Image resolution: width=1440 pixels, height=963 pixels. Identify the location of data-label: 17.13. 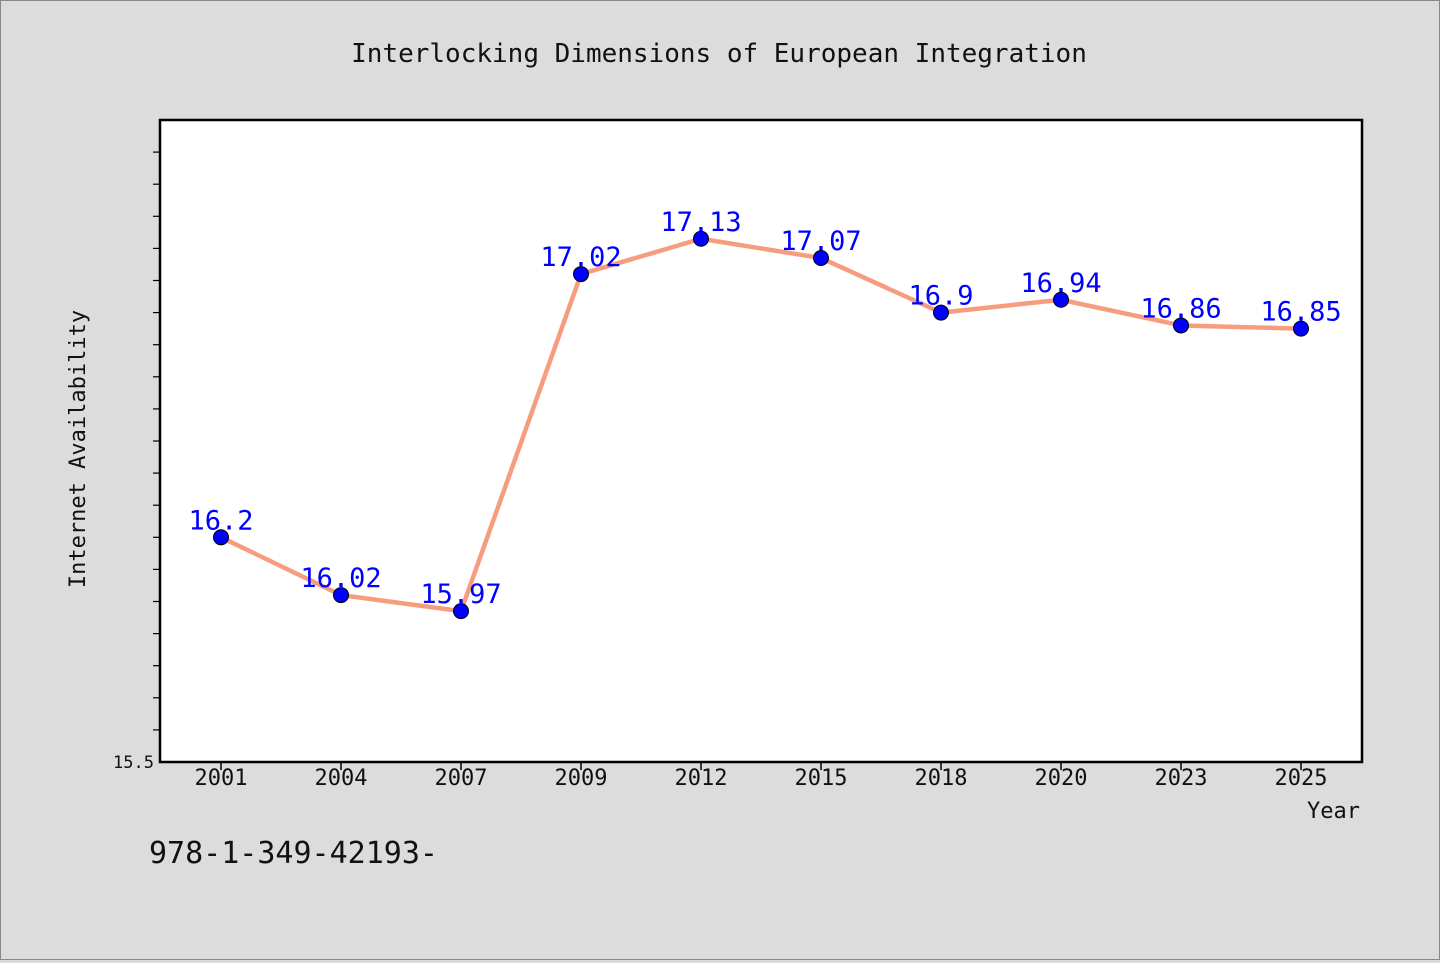
(700, 222).